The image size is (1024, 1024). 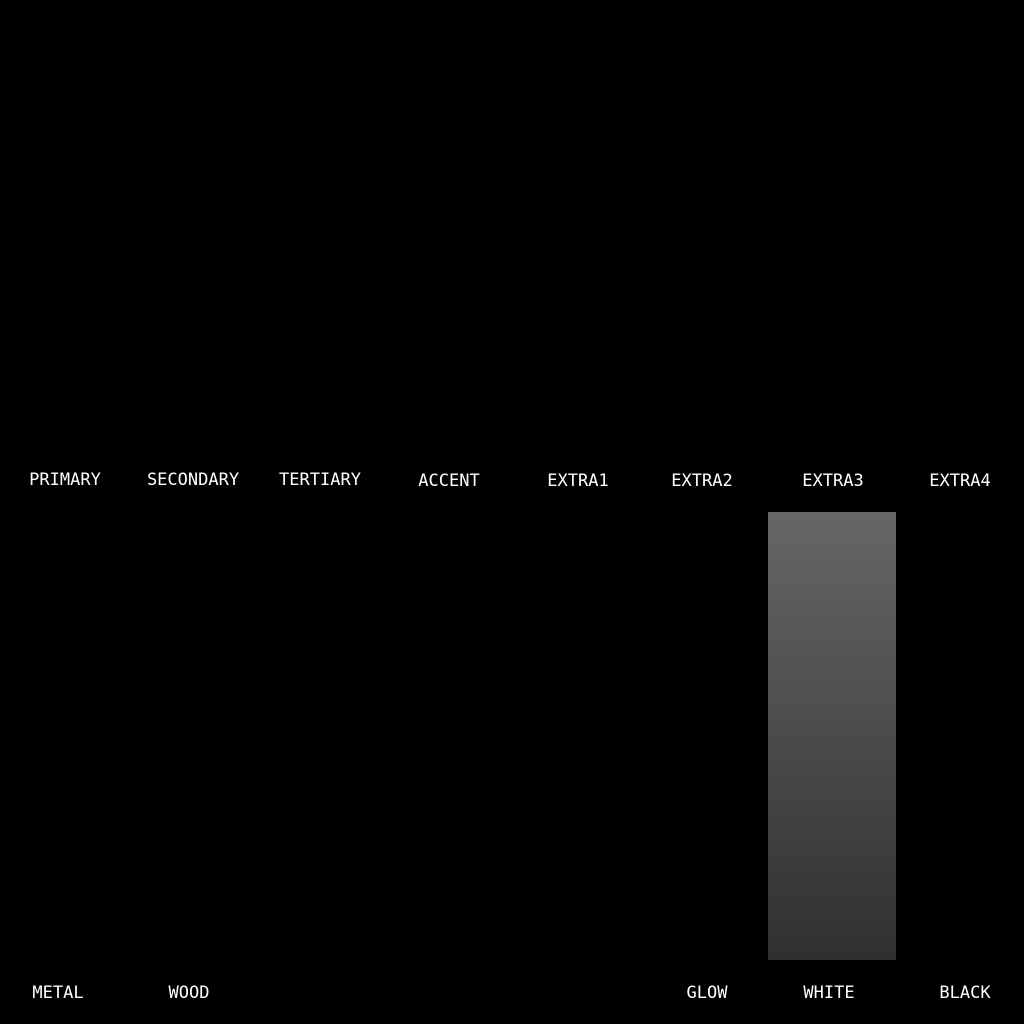 What do you see at coordinates (58, 993) in the screenshot?
I see `material-label-metal: METAL` at bounding box center [58, 993].